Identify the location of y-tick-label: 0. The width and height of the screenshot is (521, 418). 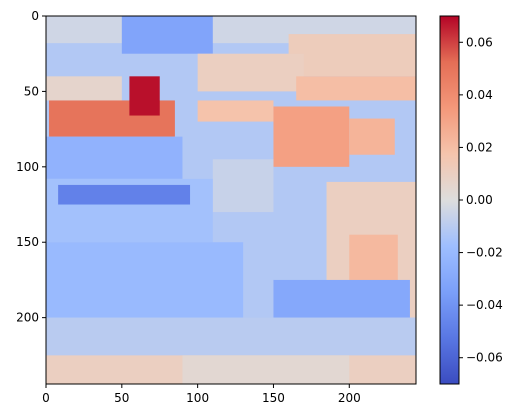
(35, 16).